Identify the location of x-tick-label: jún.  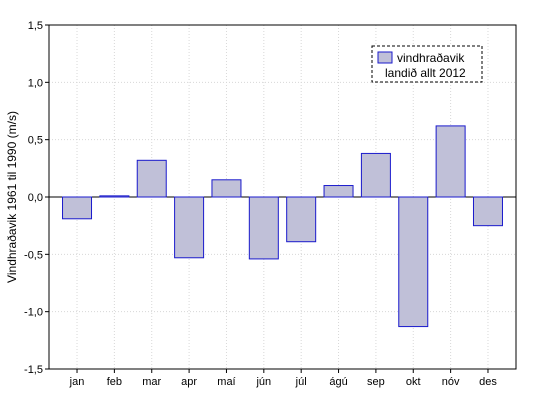
(263, 382).